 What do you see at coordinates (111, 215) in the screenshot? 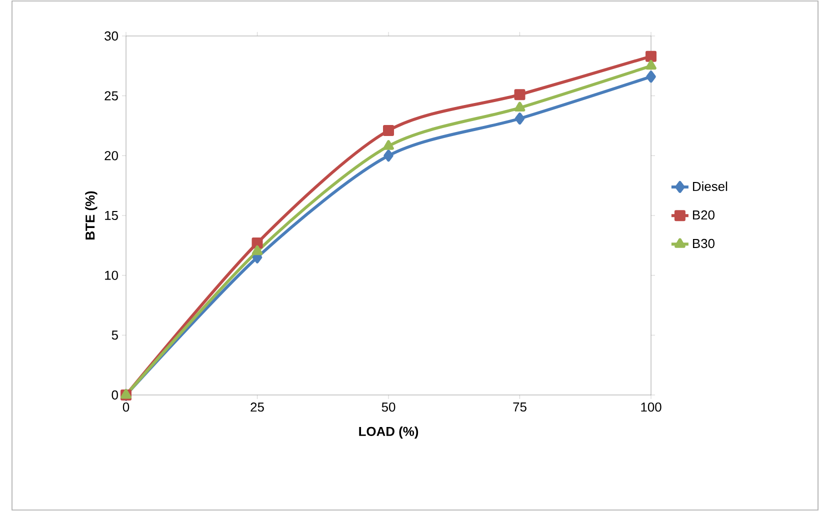
I see `y-tick-label: 15` at bounding box center [111, 215].